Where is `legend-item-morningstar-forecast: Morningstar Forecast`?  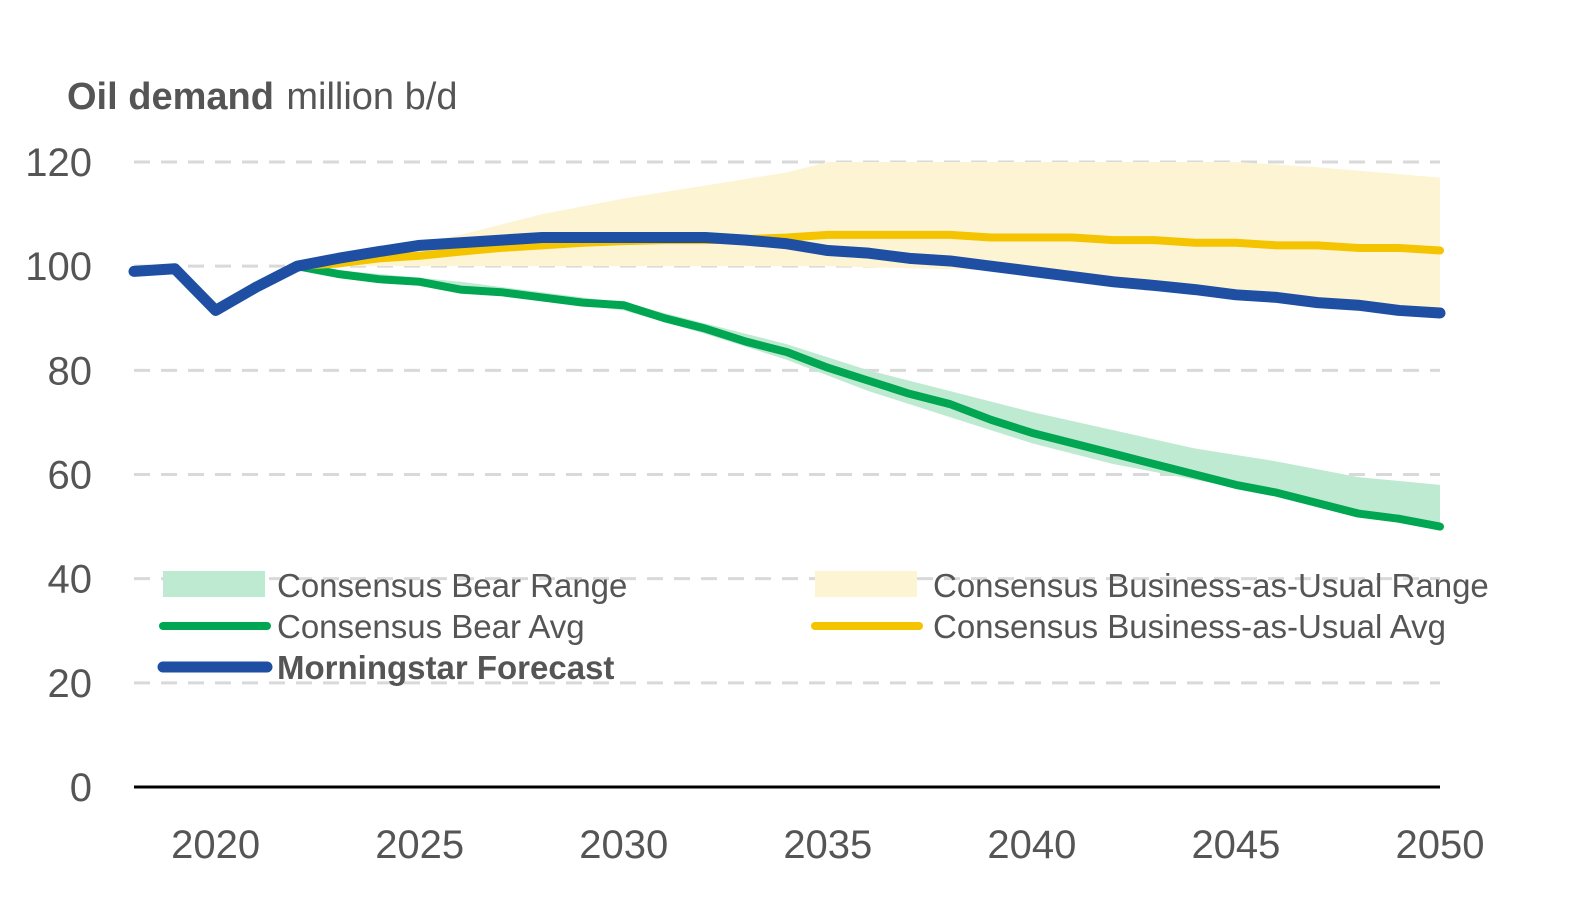 legend-item-morningstar-forecast: Morningstar Forecast is located at coordinates (385, 667).